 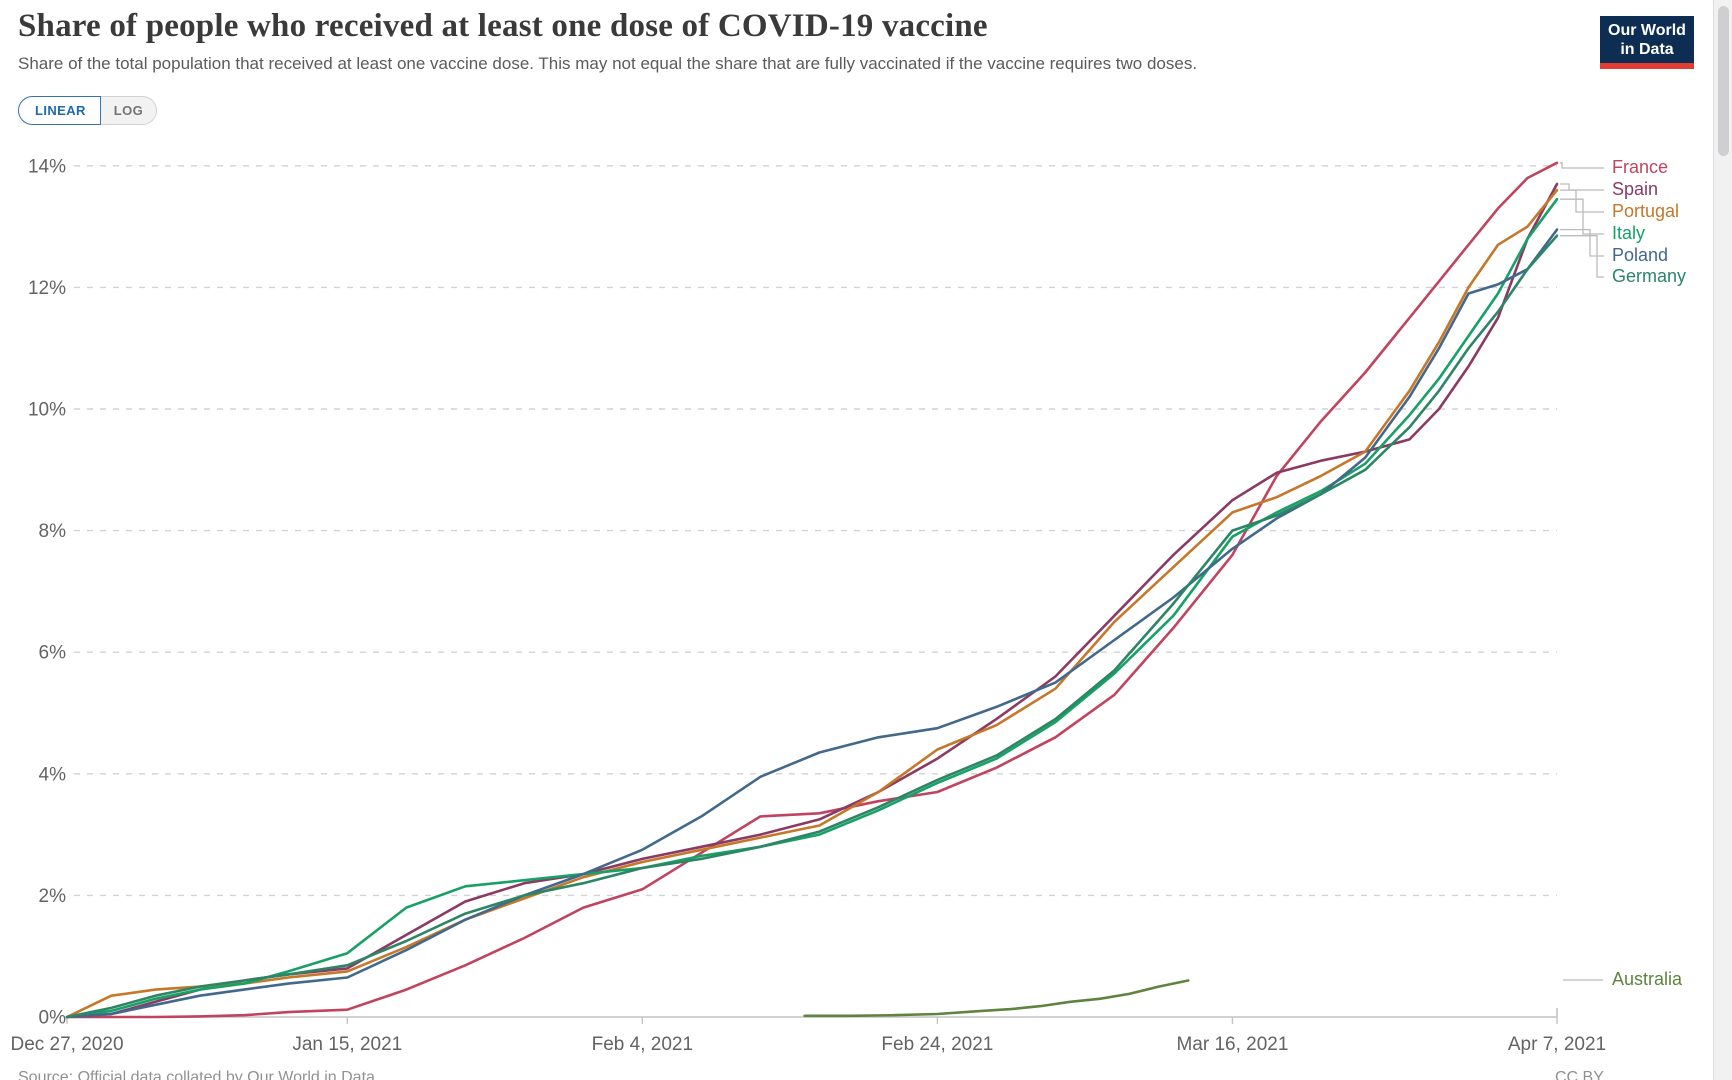 What do you see at coordinates (1640, 255) in the screenshot?
I see `legend-label-poland: Poland` at bounding box center [1640, 255].